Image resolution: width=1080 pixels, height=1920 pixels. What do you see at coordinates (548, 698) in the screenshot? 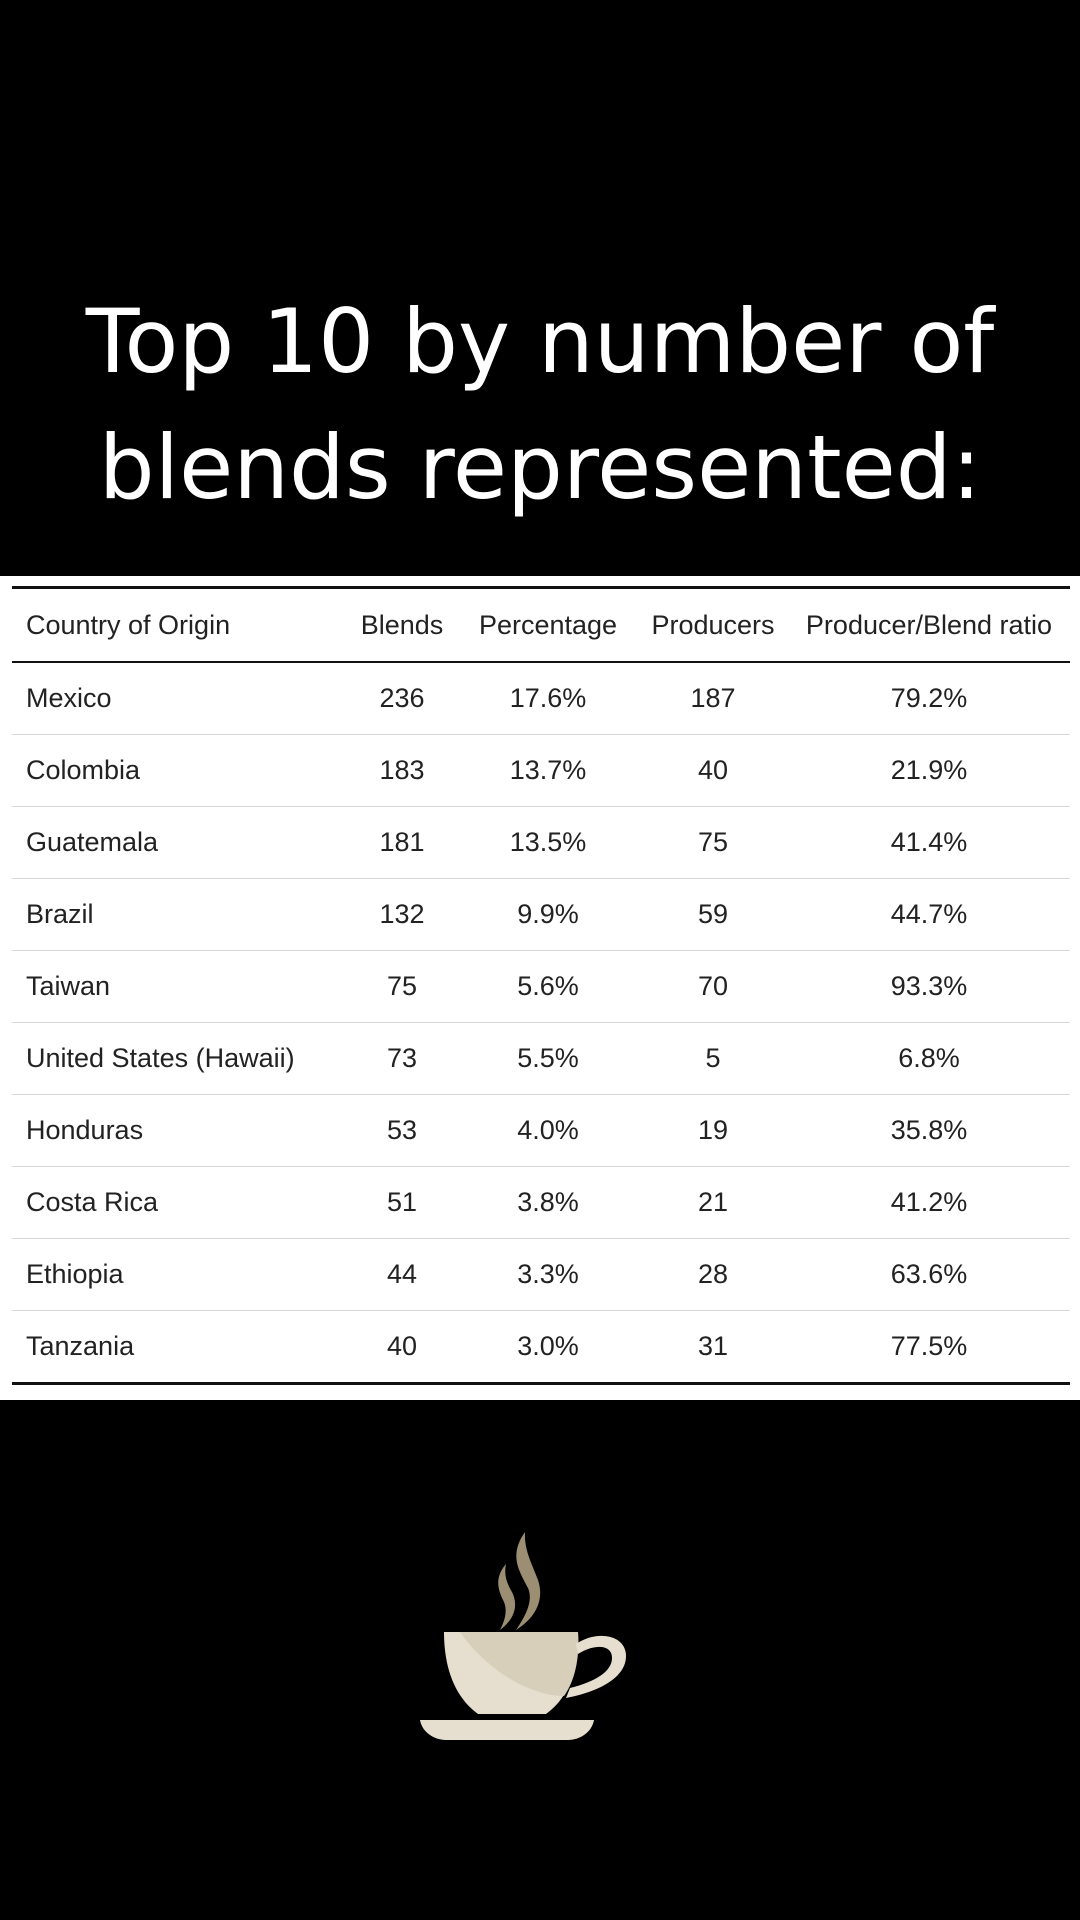
I see `cell-percentage: 17.6%` at bounding box center [548, 698].